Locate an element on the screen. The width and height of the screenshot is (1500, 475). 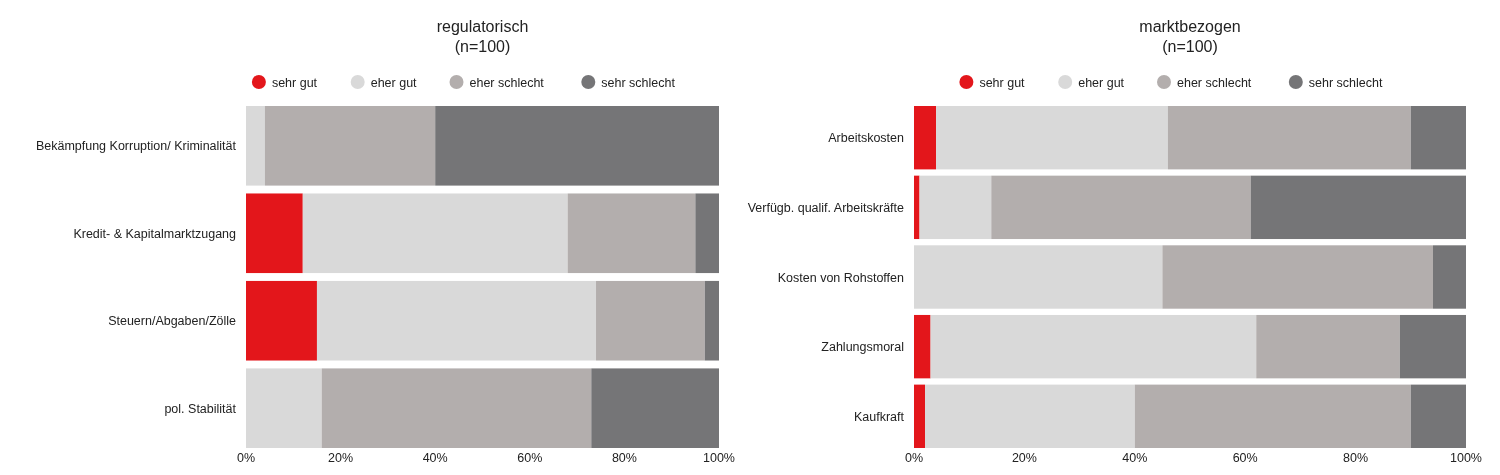
y-tick-label: Kredit- & Kapitalmarktzugang is located at coordinates (155, 233).